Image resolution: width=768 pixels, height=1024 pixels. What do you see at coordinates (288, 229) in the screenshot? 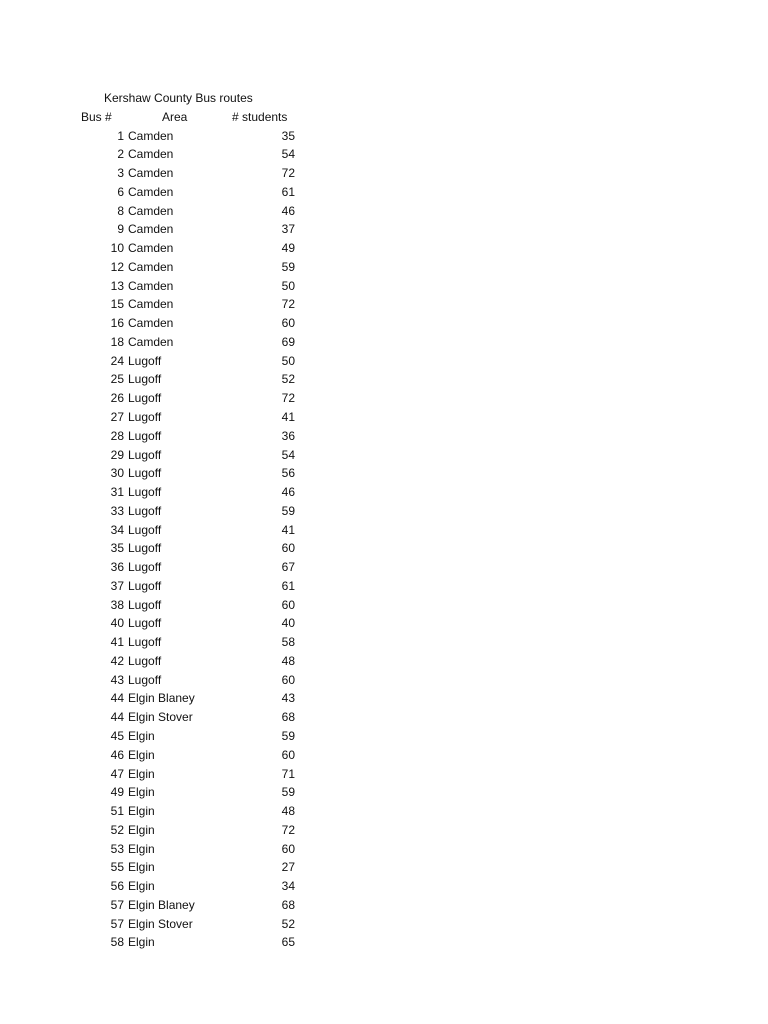
I see `students-cell: 37` at bounding box center [288, 229].